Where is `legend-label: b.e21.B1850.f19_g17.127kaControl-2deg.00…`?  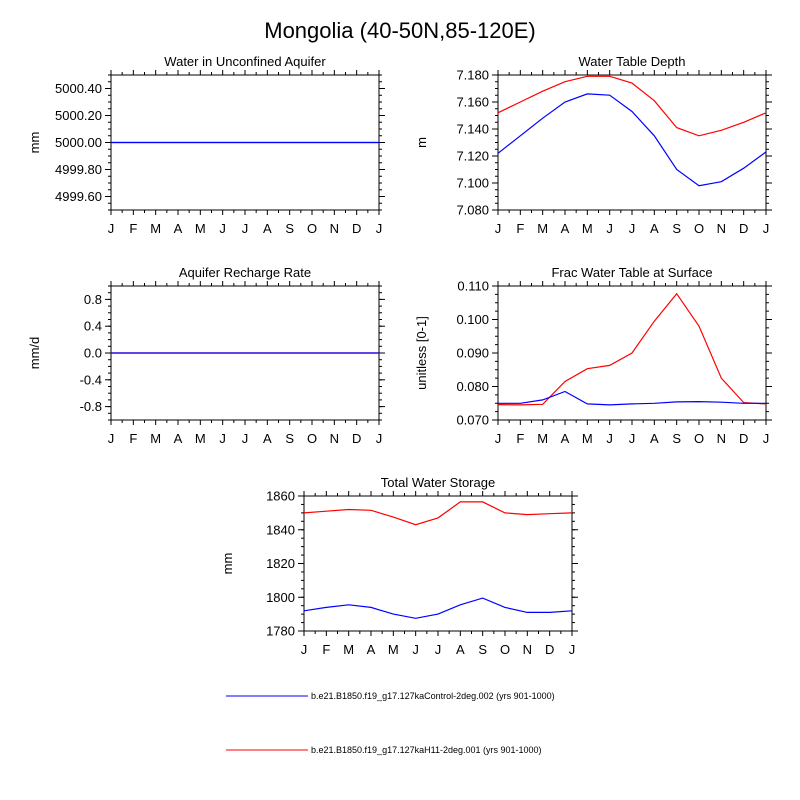
legend-label: b.e21.B1850.f19_g17.127kaControl-2deg.00… is located at coordinates (433, 696).